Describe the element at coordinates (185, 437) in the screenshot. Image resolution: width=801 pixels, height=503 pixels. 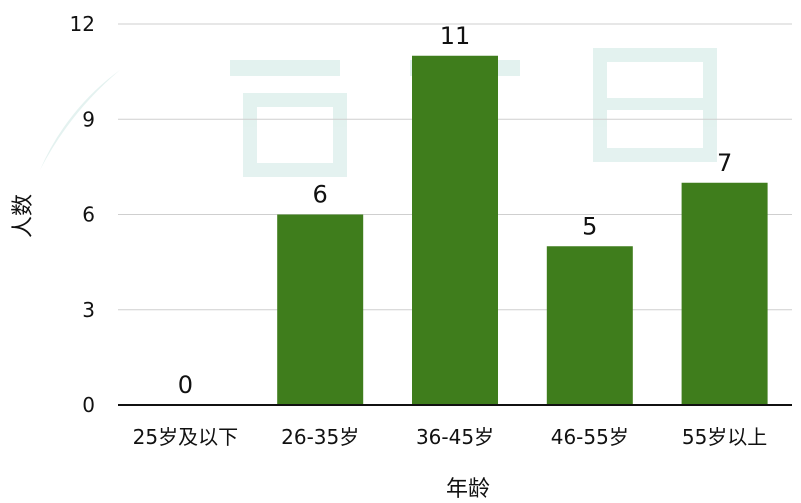
I see `x-tick-label: 25岁及以下` at that location.